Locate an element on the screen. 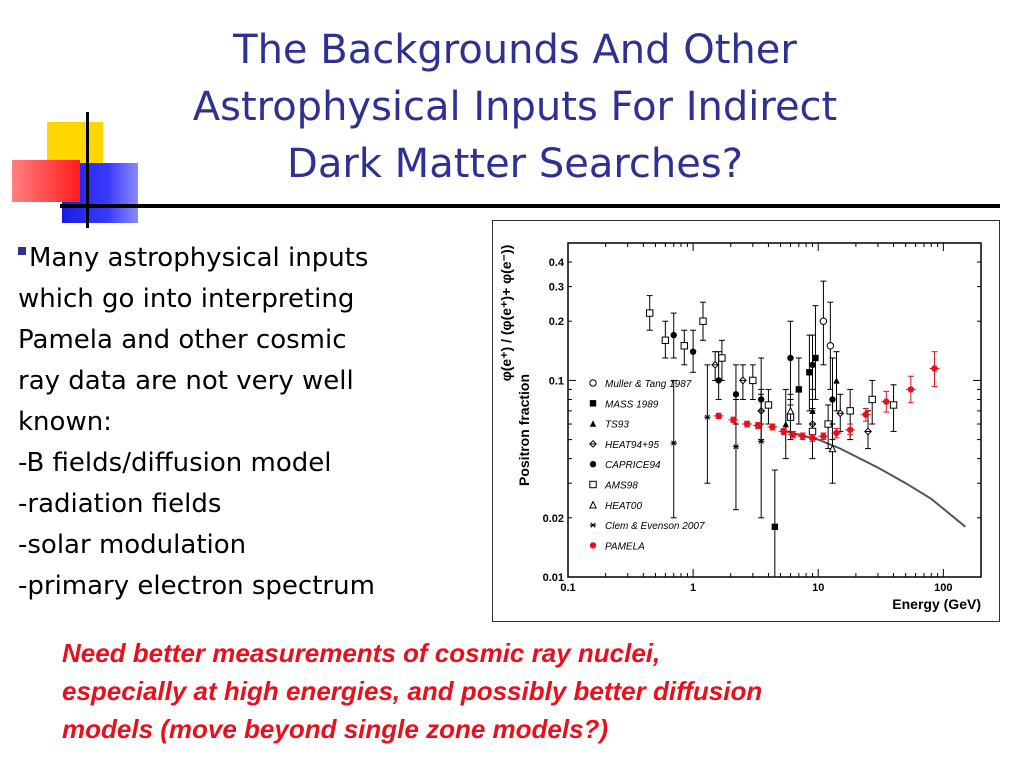 This screenshot has height=768, width=1024. y-tick-label: 0.4 is located at coordinates (557, 263).